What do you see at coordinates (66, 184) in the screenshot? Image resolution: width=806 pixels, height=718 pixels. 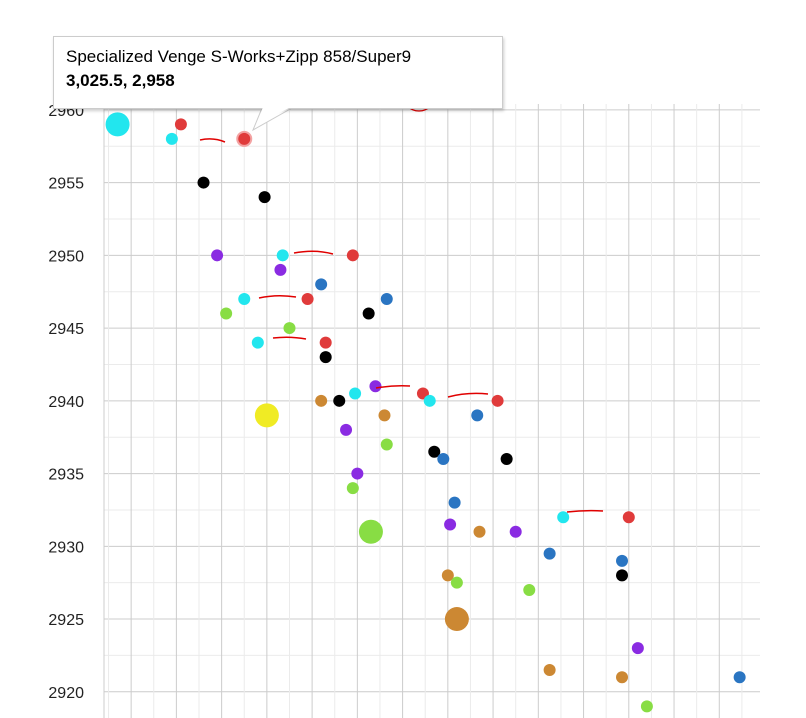 I see `y-tick-label: 2955` at bounding box center [66, 184].